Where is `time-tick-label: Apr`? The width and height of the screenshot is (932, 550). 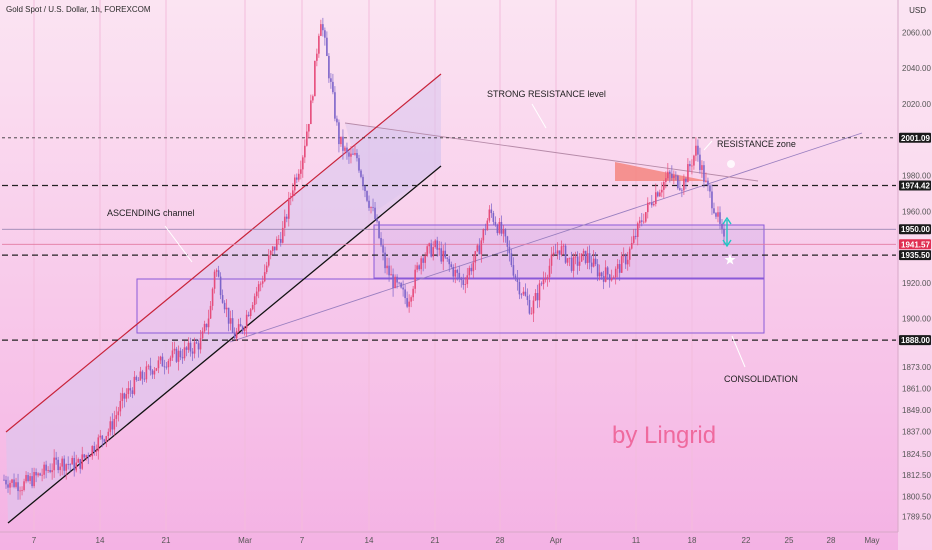 time-tick-label: Apr is located at coordinates (556, 540).